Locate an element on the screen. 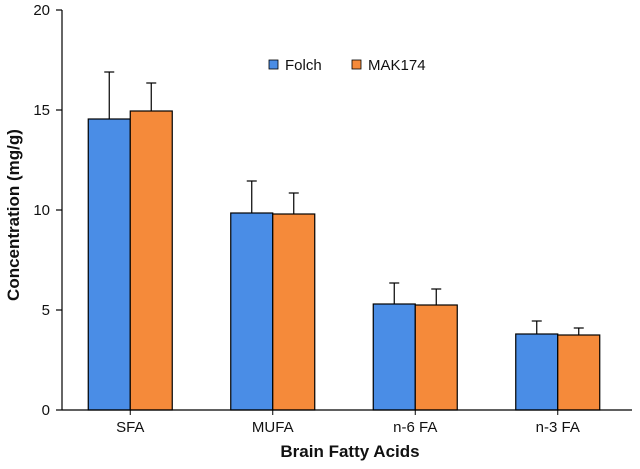  y-ticks-layer: 0 5 10 15 20 is located at coordinates (47, 210).